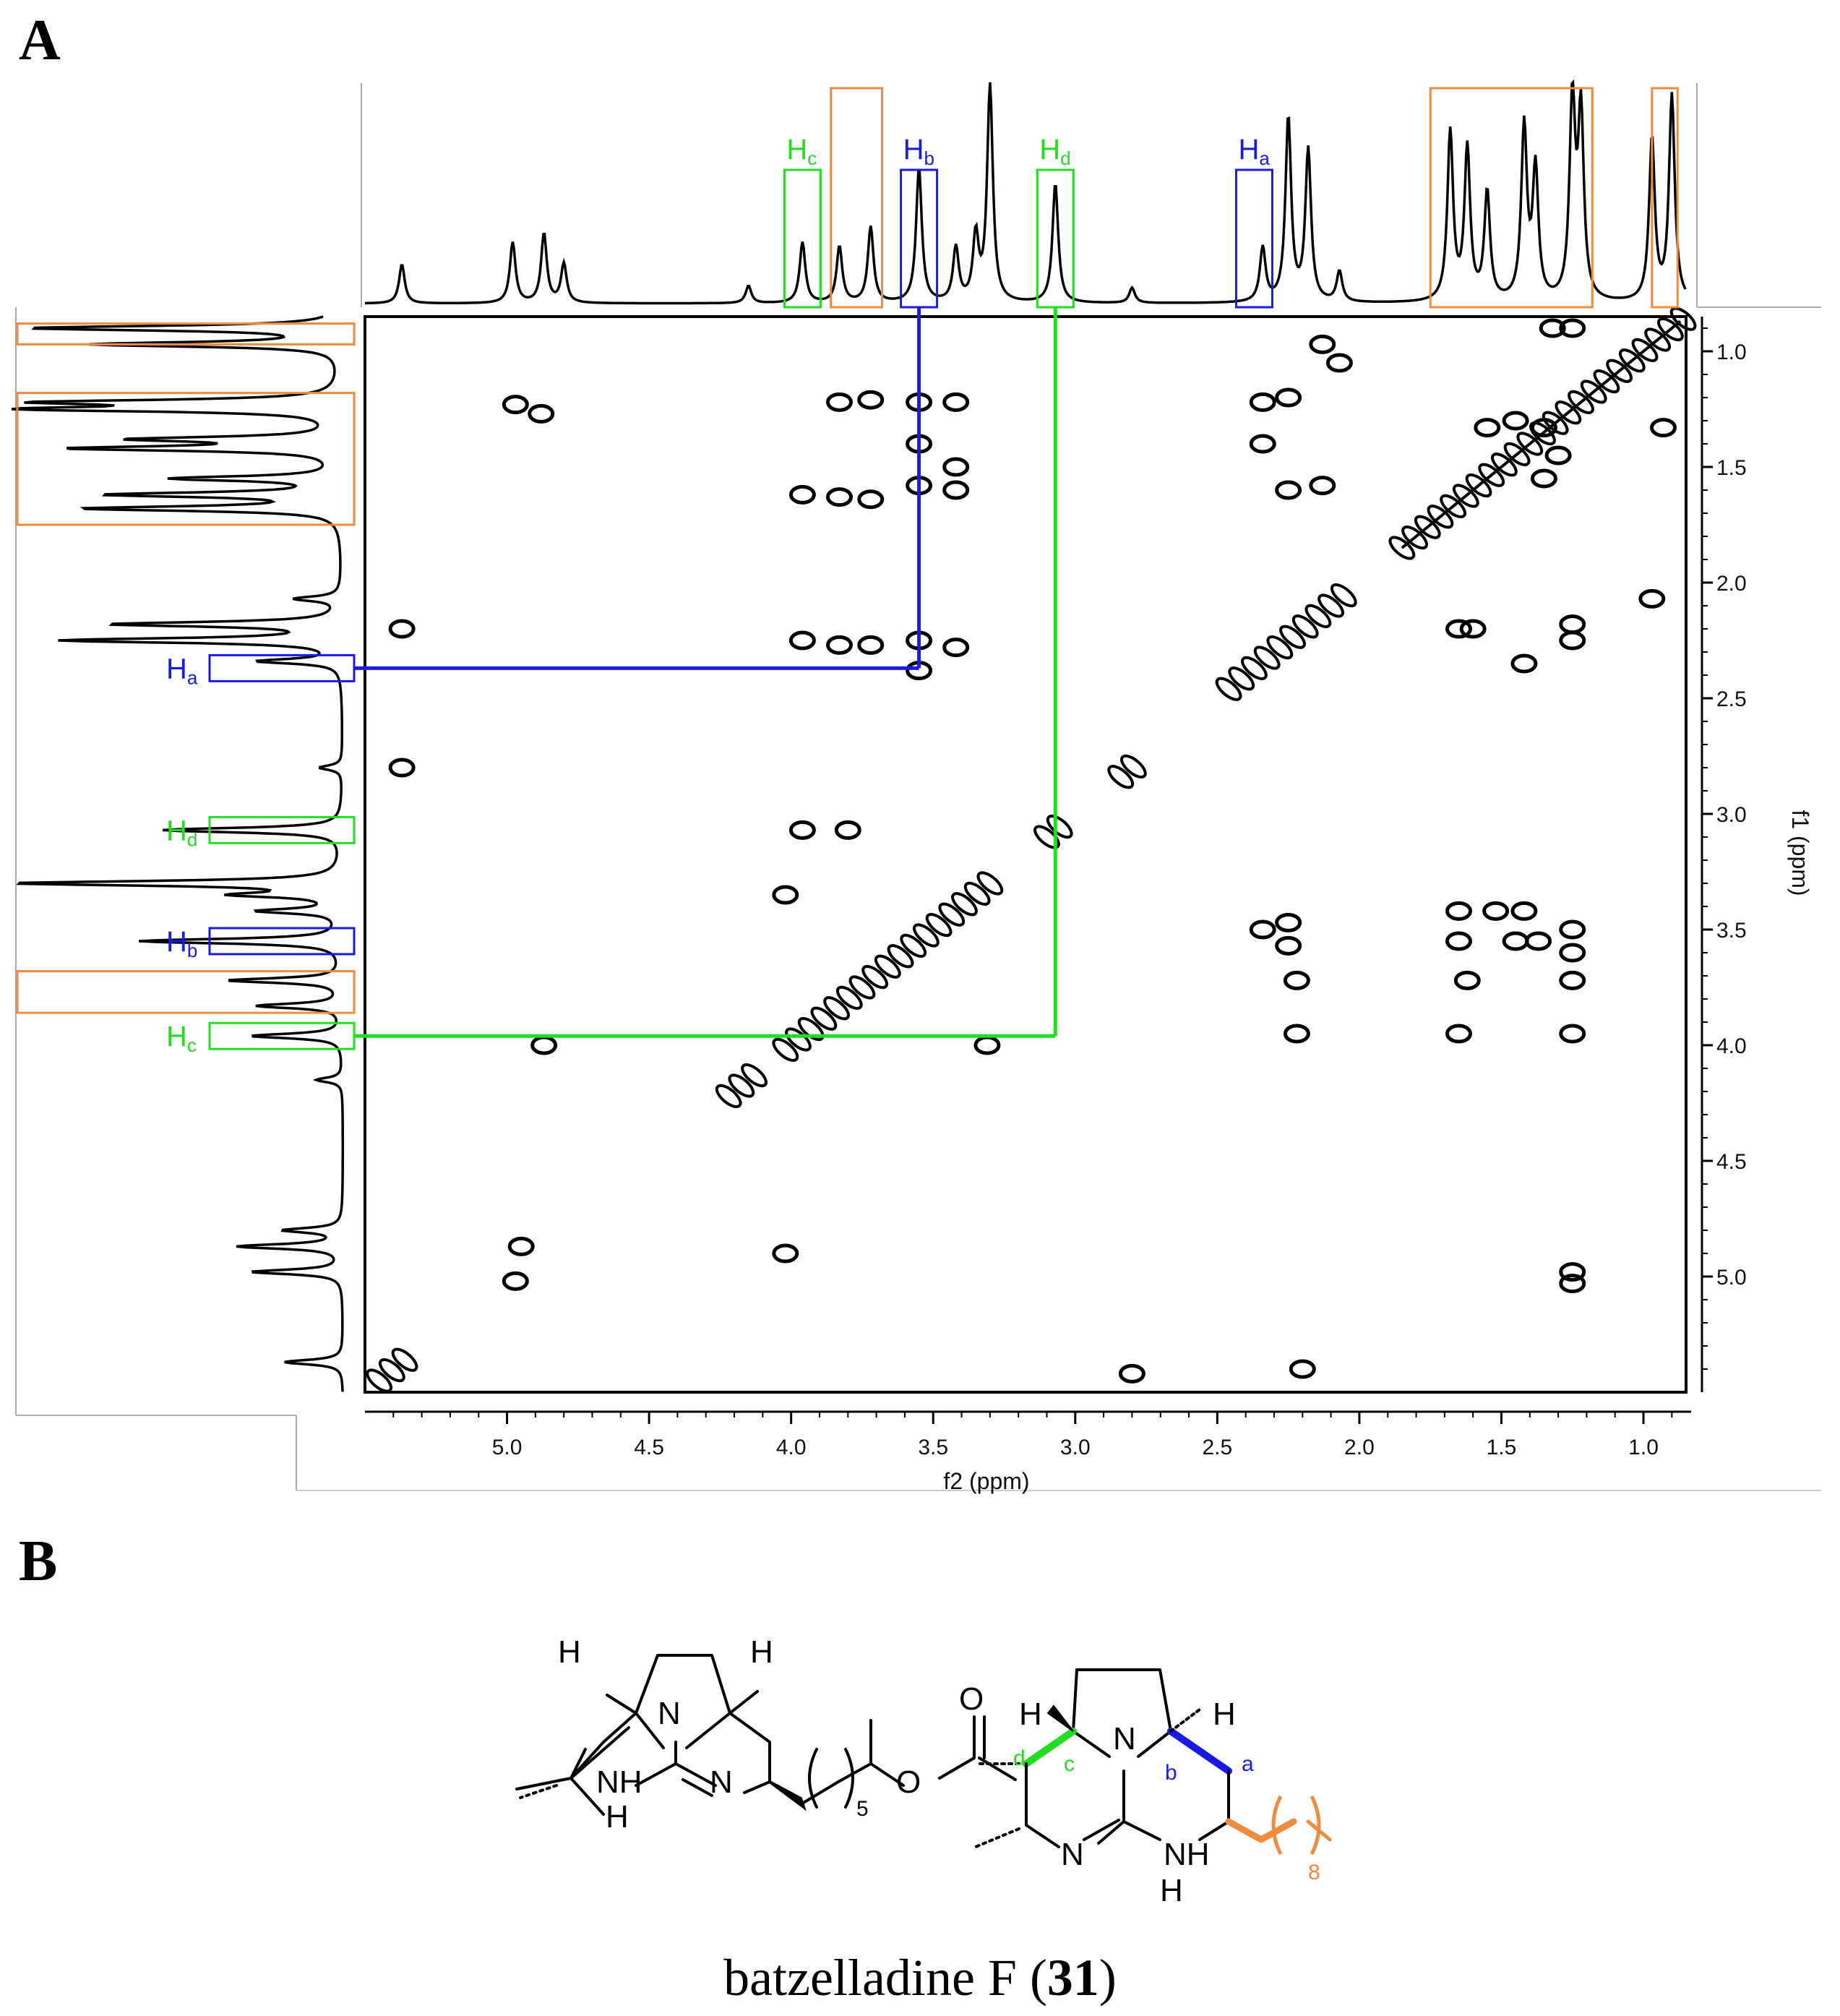  What do you see at coordinates (1731, 1046) in the screenshot?
I see `y-tick-label: 4.0` at bounding box center [1731, 1046].